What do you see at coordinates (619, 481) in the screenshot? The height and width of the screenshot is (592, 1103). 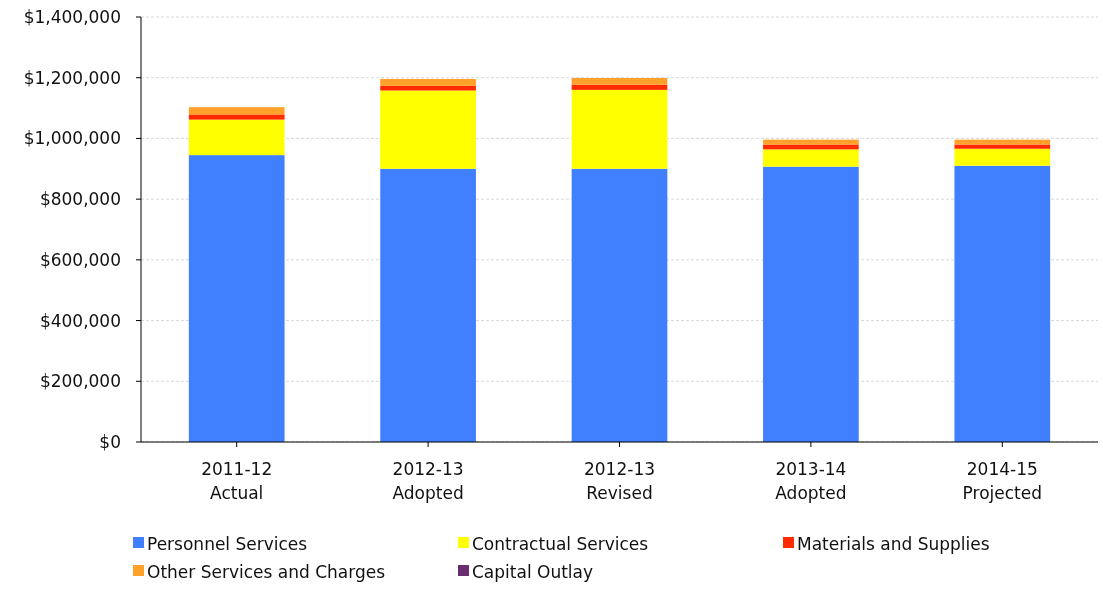 I see `x-tick-label: 2012-13 Revised` at bounding box center [619, 481].